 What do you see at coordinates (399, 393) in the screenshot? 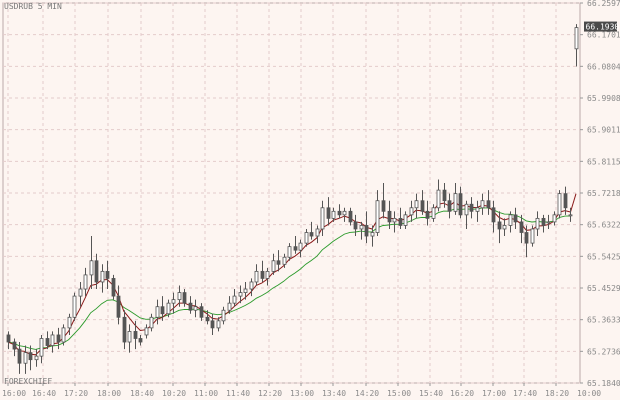
I see `time-tick-label: 15:00` at bounding box center [399, 393].